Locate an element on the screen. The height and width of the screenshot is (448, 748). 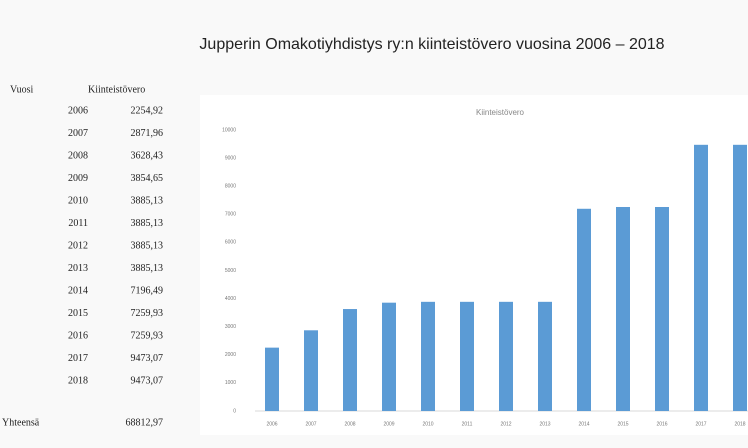
x-tick-label: 2017 is located at coordinates (700, 424).